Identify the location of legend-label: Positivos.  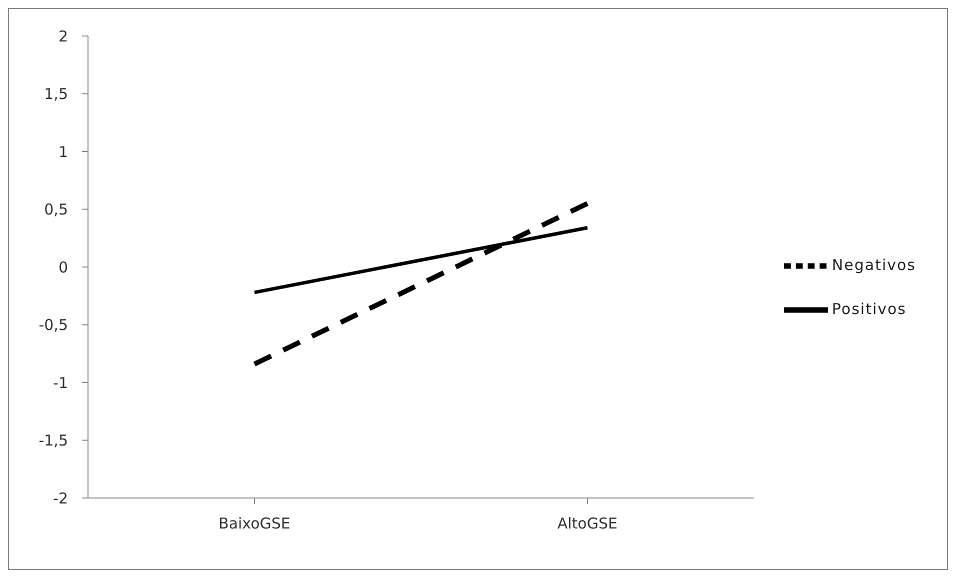
(869, 309).